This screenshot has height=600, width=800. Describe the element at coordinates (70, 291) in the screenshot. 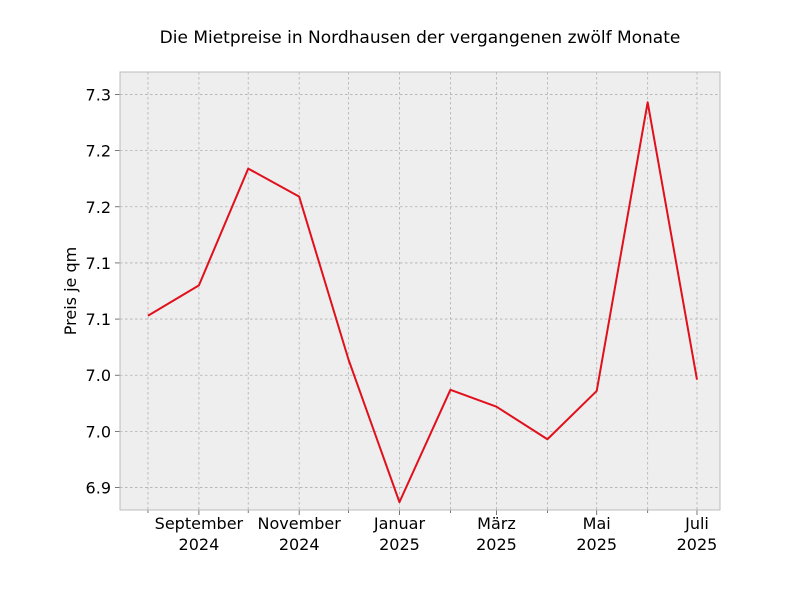

I see `y-axis-label: Preis je qm` at that location.